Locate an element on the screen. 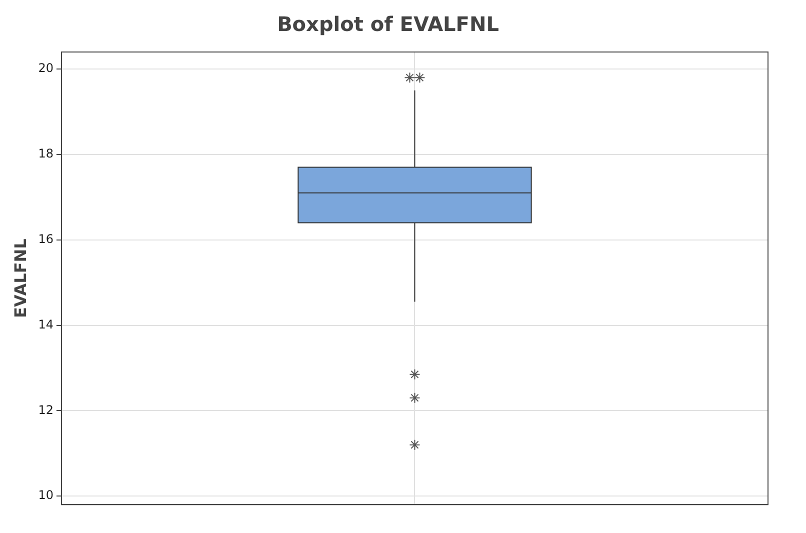 The height and width of the screenshot is (533, 806). y-tick-label: 12 is located at coordinates (46, 409).